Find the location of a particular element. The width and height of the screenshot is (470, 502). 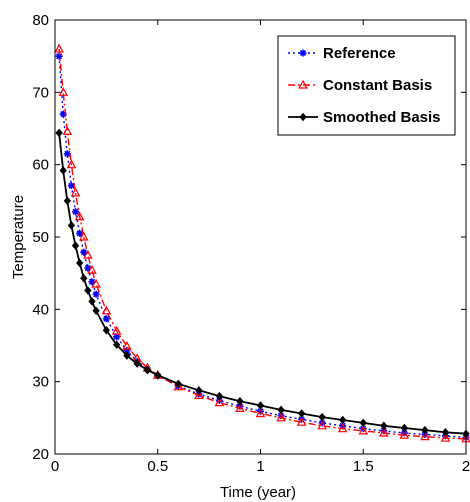

x-tick-label: 2 is located at coordinates (466, 466).